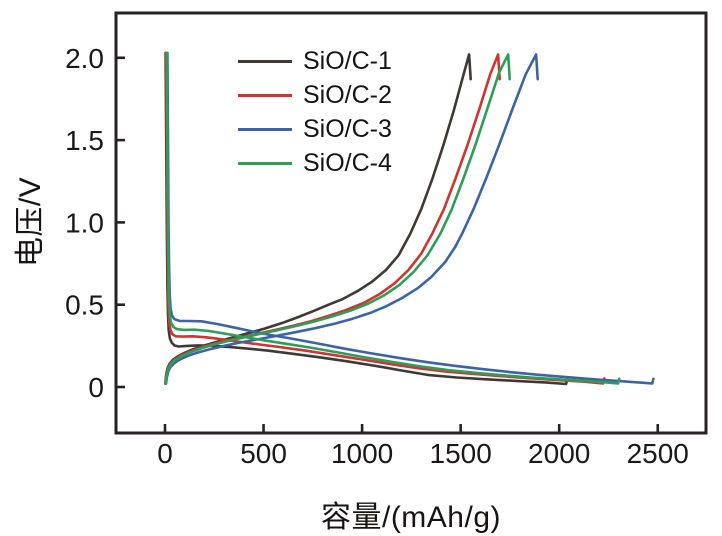  I want to click on legend-label: SiO/C-4, so click(347, 162).